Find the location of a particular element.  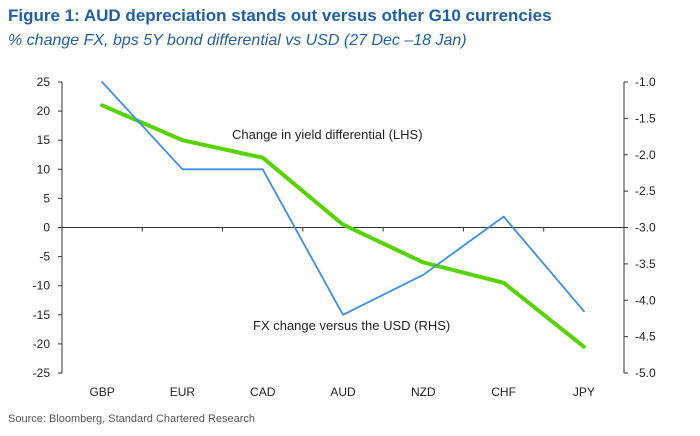

left-tick-label: -20 is located at coordinates (42, 344).